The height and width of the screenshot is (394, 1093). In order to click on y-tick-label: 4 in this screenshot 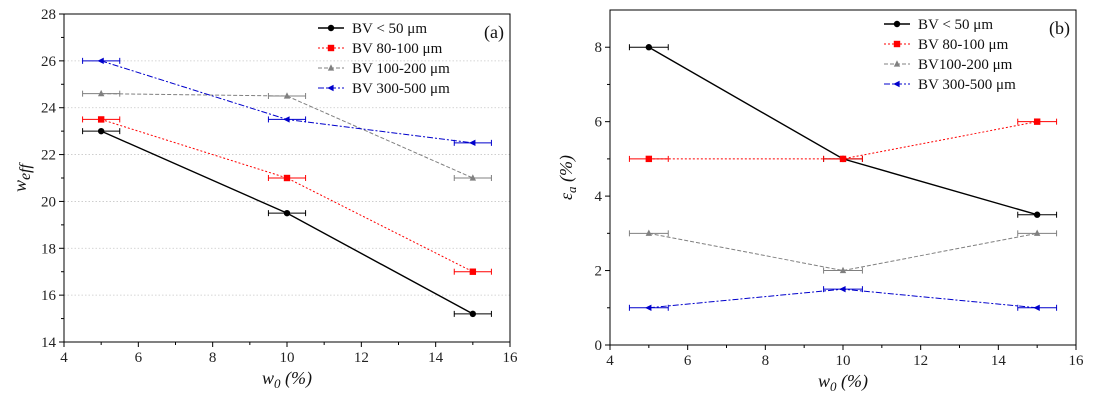, I will do `click(599, 197)`.